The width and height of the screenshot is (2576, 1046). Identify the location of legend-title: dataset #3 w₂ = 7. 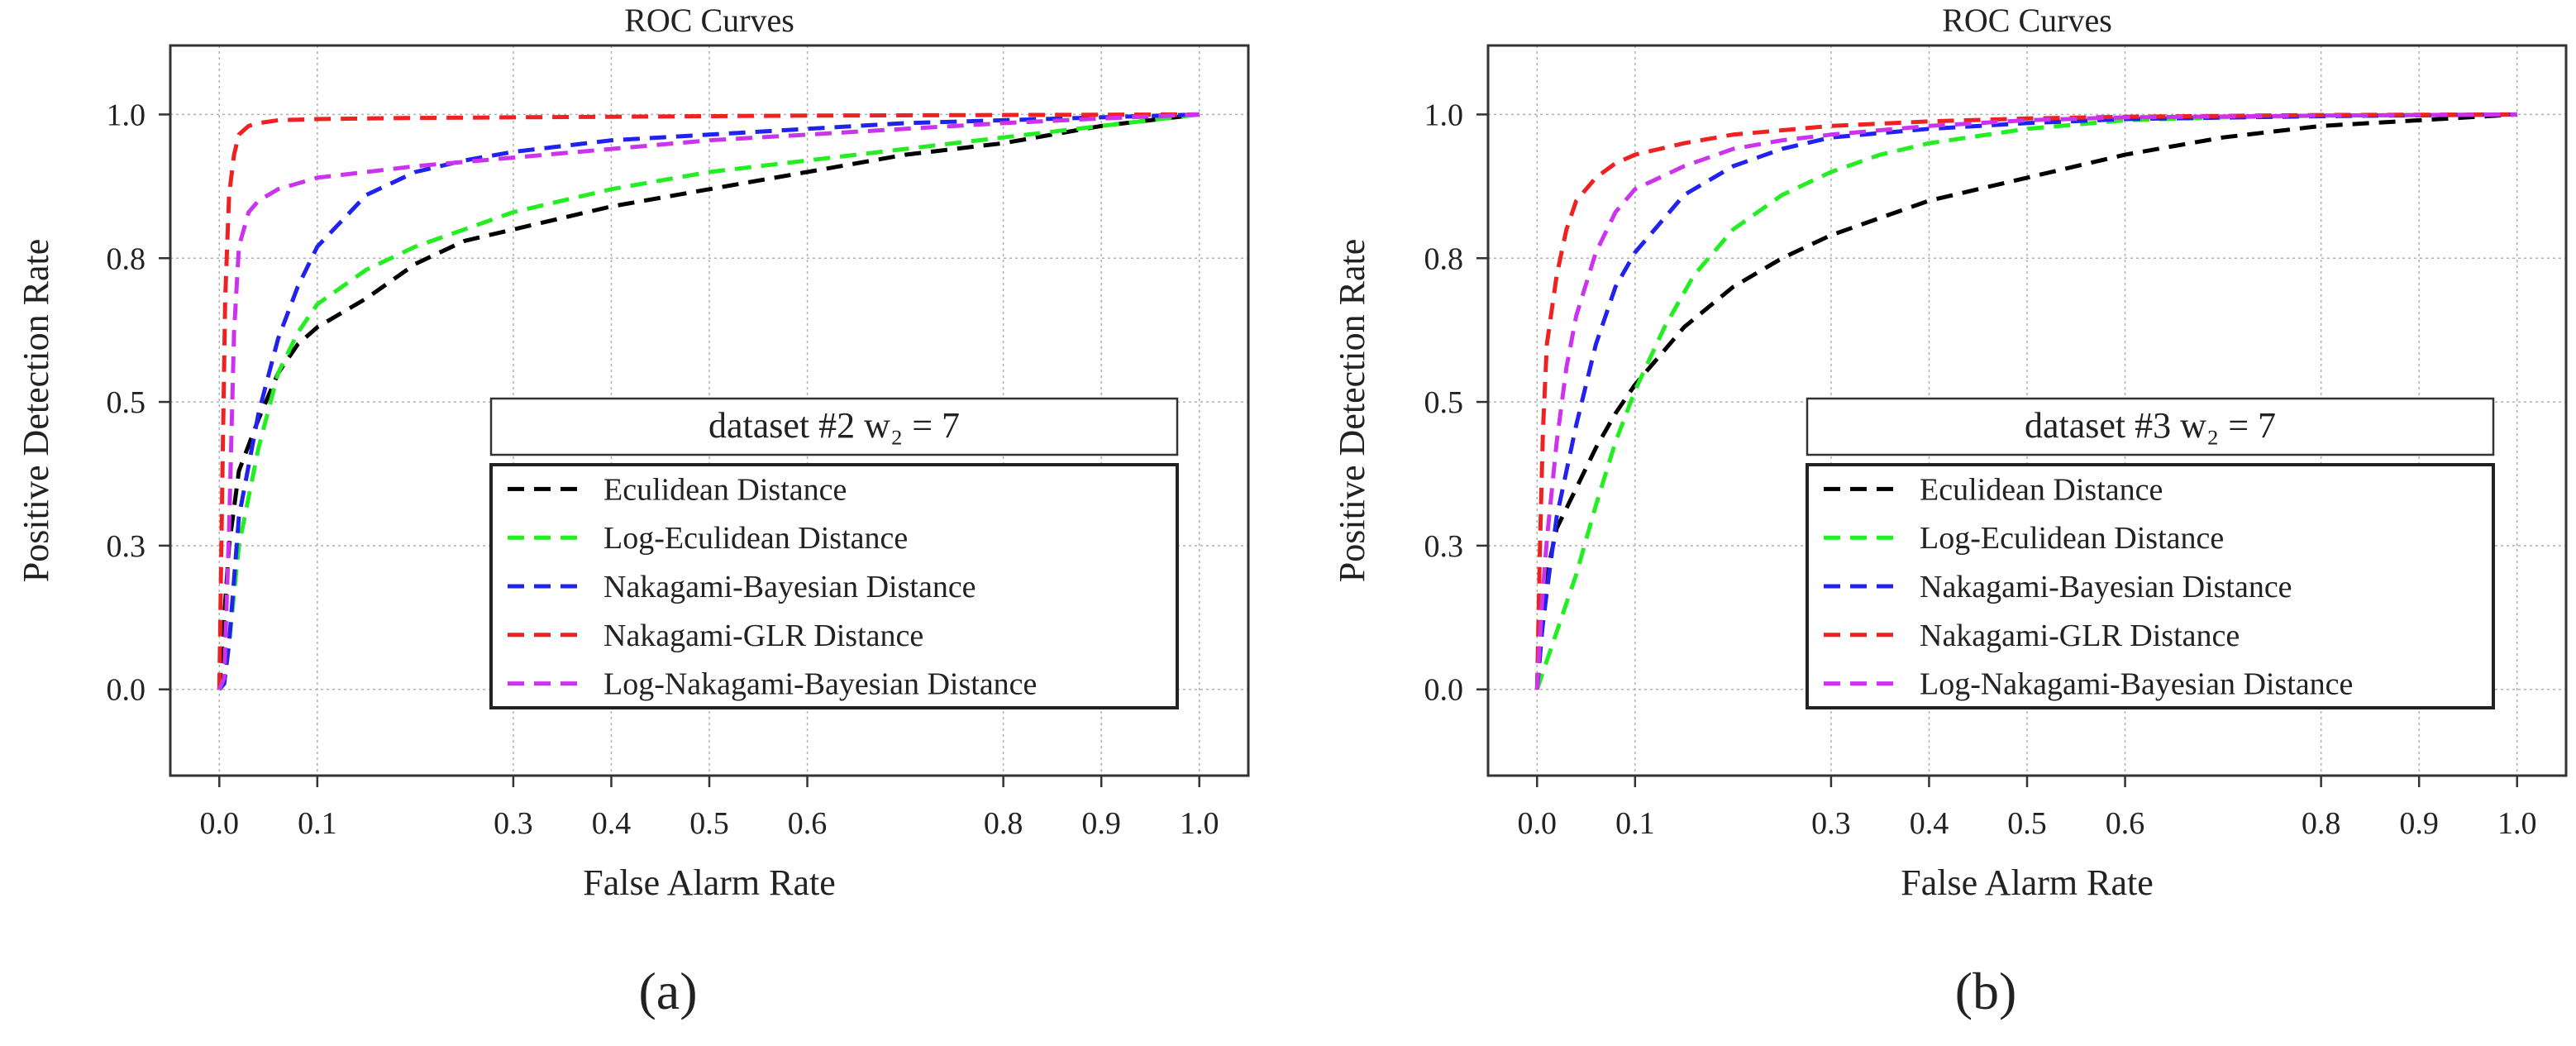
(2150, 425).